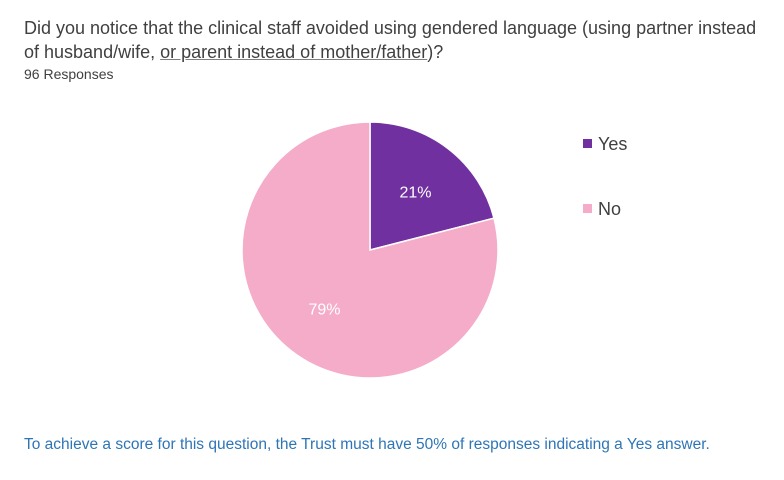 The image size is (784, 480). I want to click on pie-label-no: 79%, so click(324, 310).